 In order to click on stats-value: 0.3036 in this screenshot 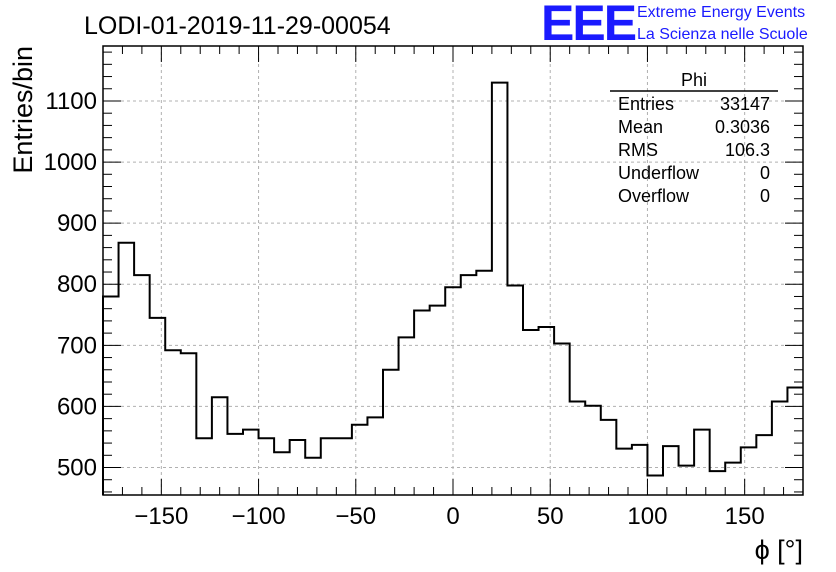, I will do `click(742, 127)`.